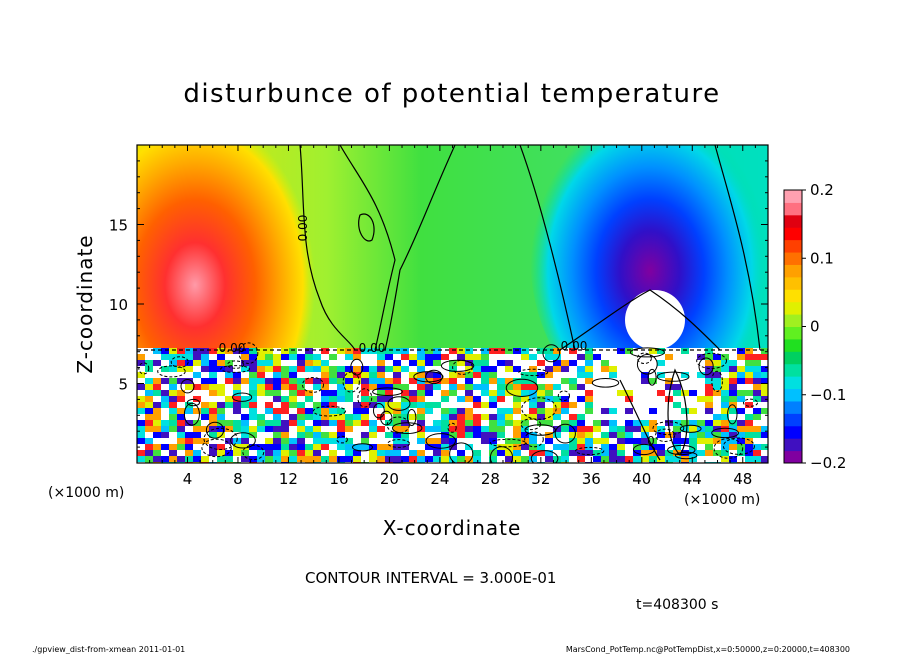 This screenshot has height=654, width=904. What do you see at coordinates (742, 479) in the screenshot?
I see `x-tick-label: 48` at bounding box center [742, 479].